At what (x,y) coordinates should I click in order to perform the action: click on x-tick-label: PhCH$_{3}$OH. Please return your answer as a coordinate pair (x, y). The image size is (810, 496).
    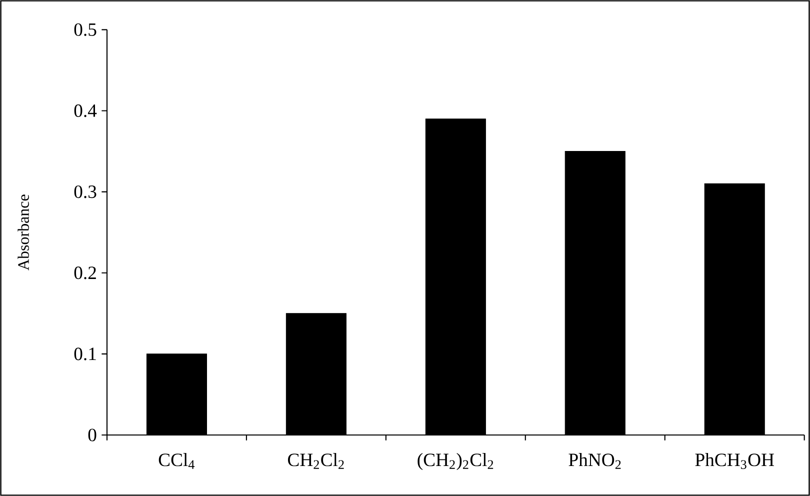
    Looking at the image, I should click on (734, 461).